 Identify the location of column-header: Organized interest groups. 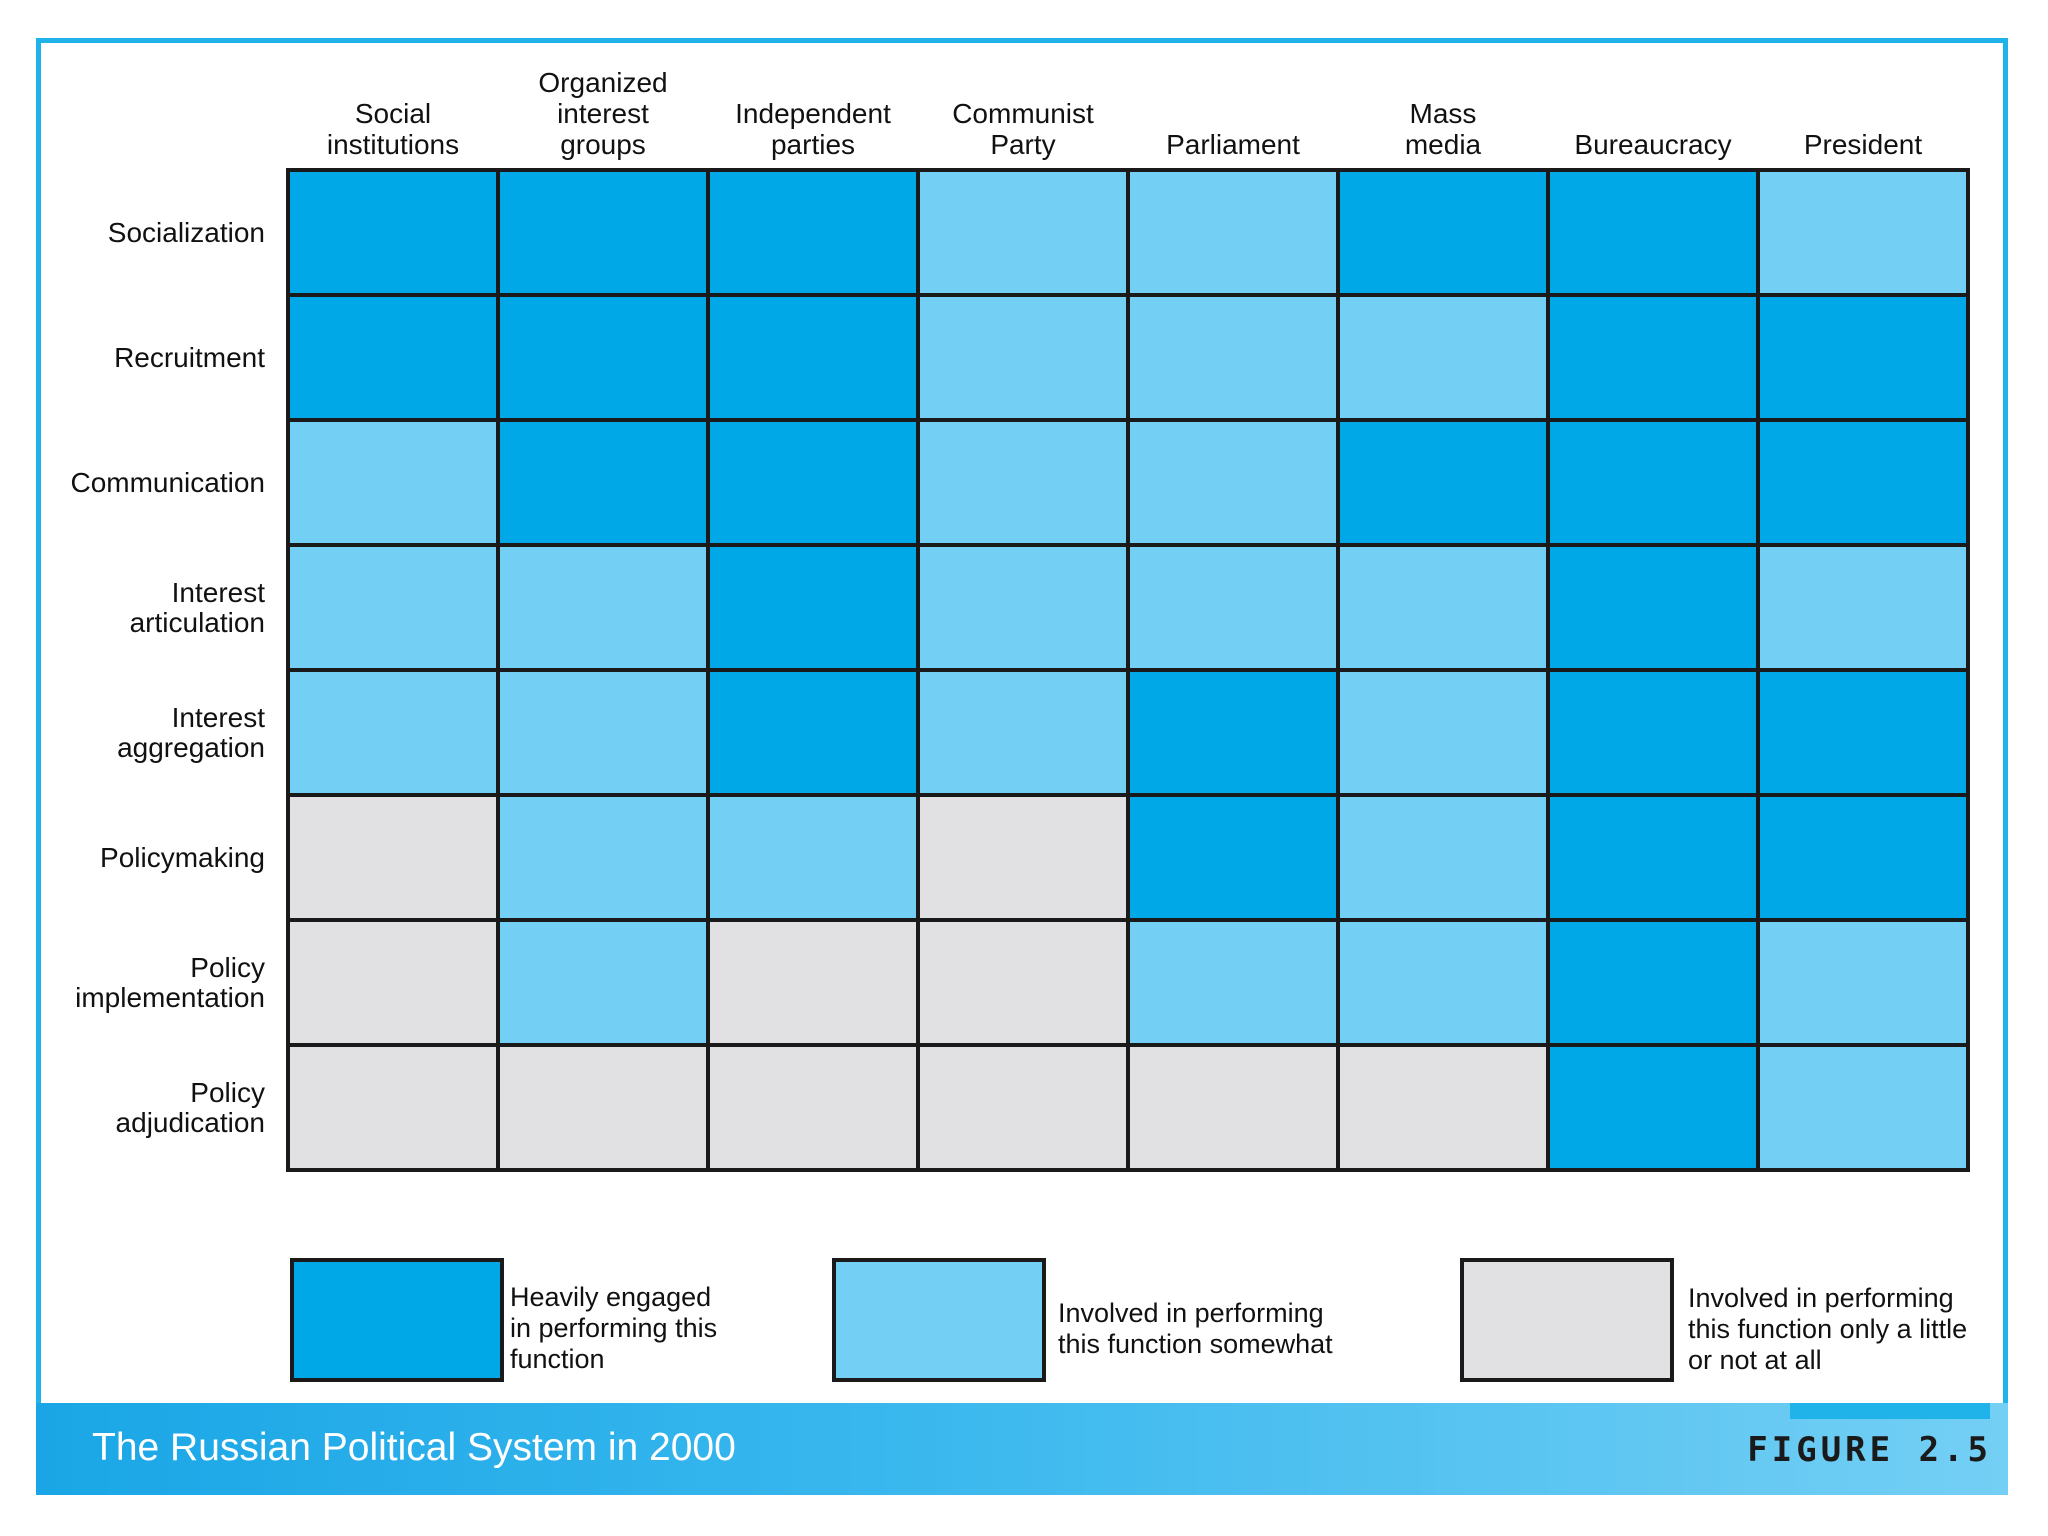
(603, 113).